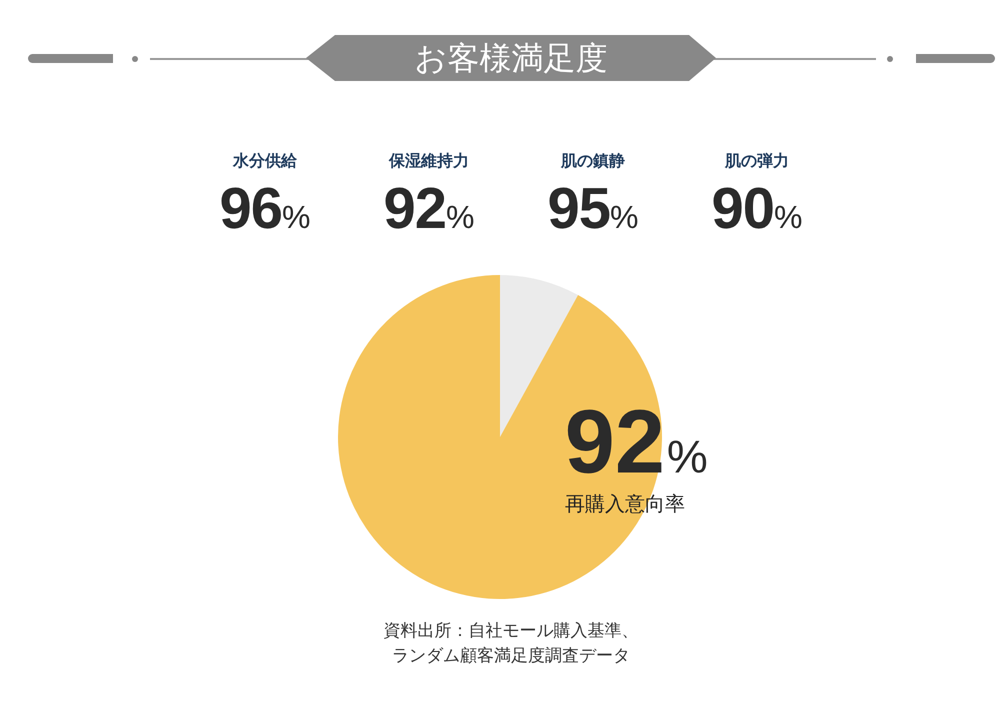 This screenshot has width=1000, height=709. I want to click on data-label: 90%, so click(757, 208).